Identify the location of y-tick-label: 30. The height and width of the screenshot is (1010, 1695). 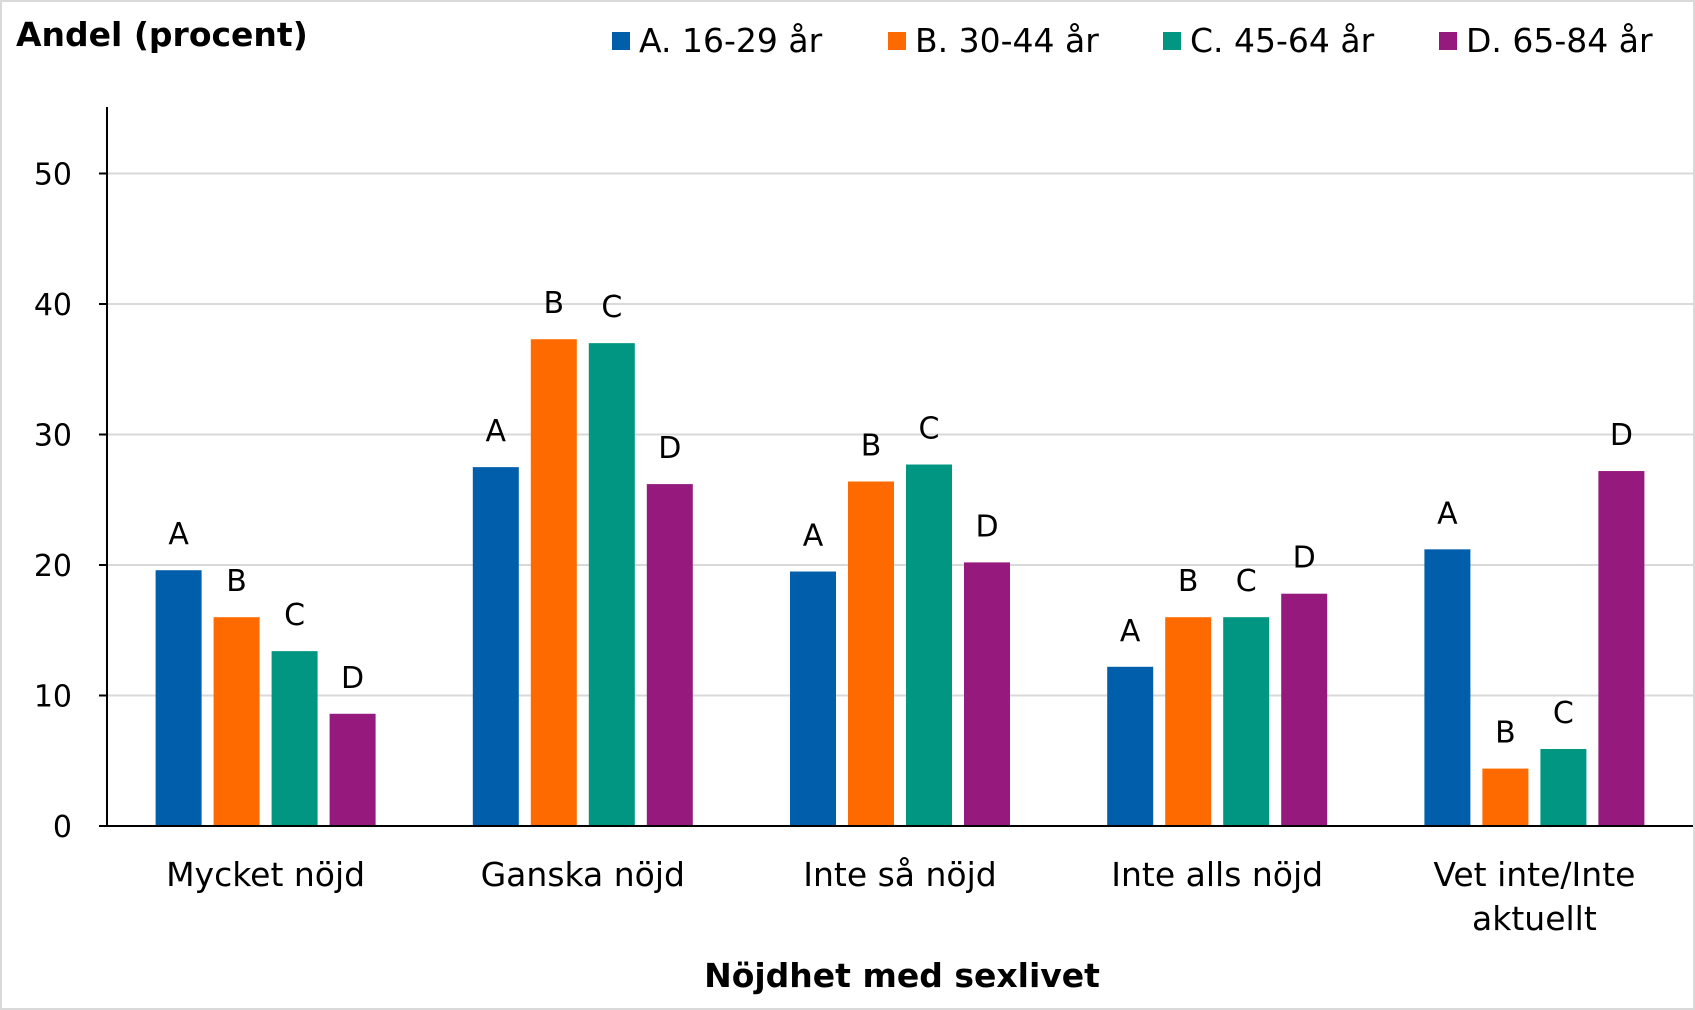
(53, 436).